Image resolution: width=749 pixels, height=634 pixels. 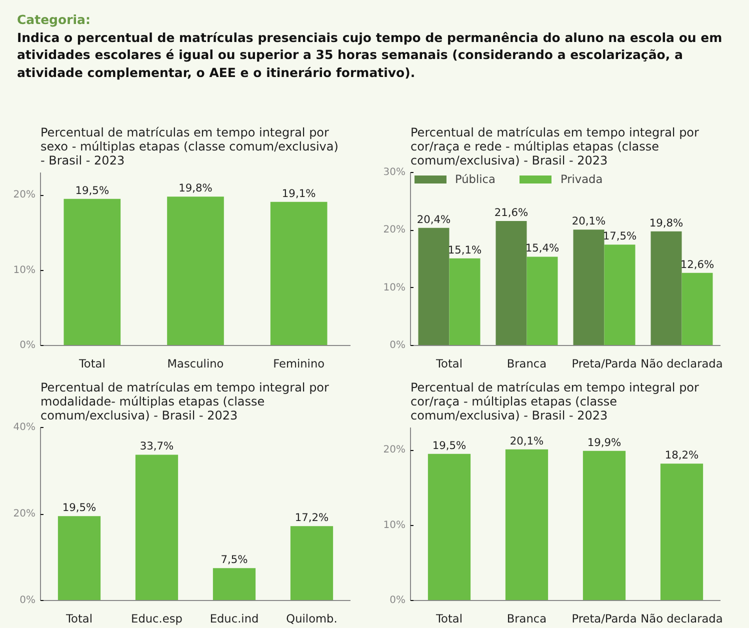 What do you see at coordinates (511, 212) in the screenshot?
I see `data-label: 21,6%` at bounding box center [511, 212].